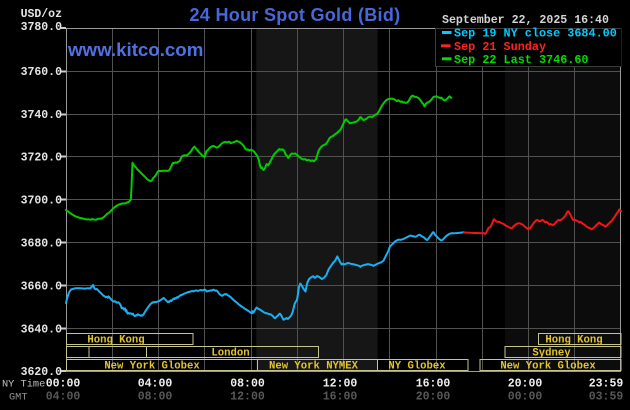  I want to click on svg-text: 3620.0, so click(42, 372).